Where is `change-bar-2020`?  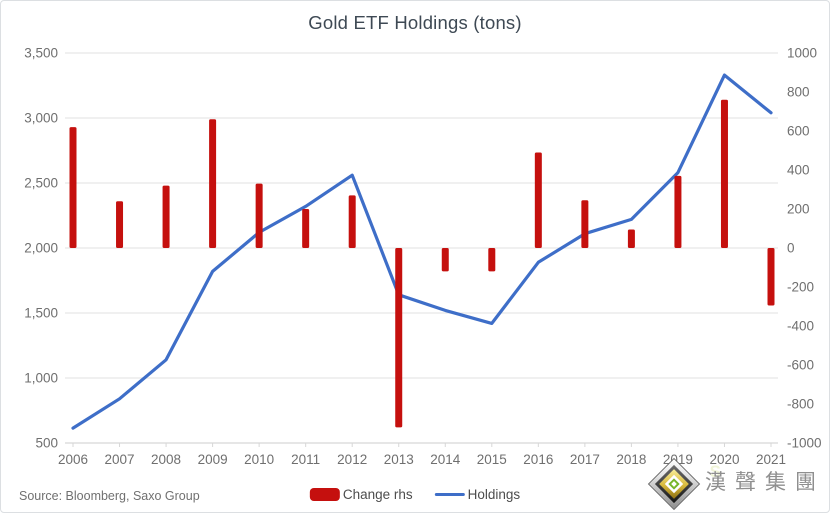 change-bar-2020 is located at coordinates (724, 173).